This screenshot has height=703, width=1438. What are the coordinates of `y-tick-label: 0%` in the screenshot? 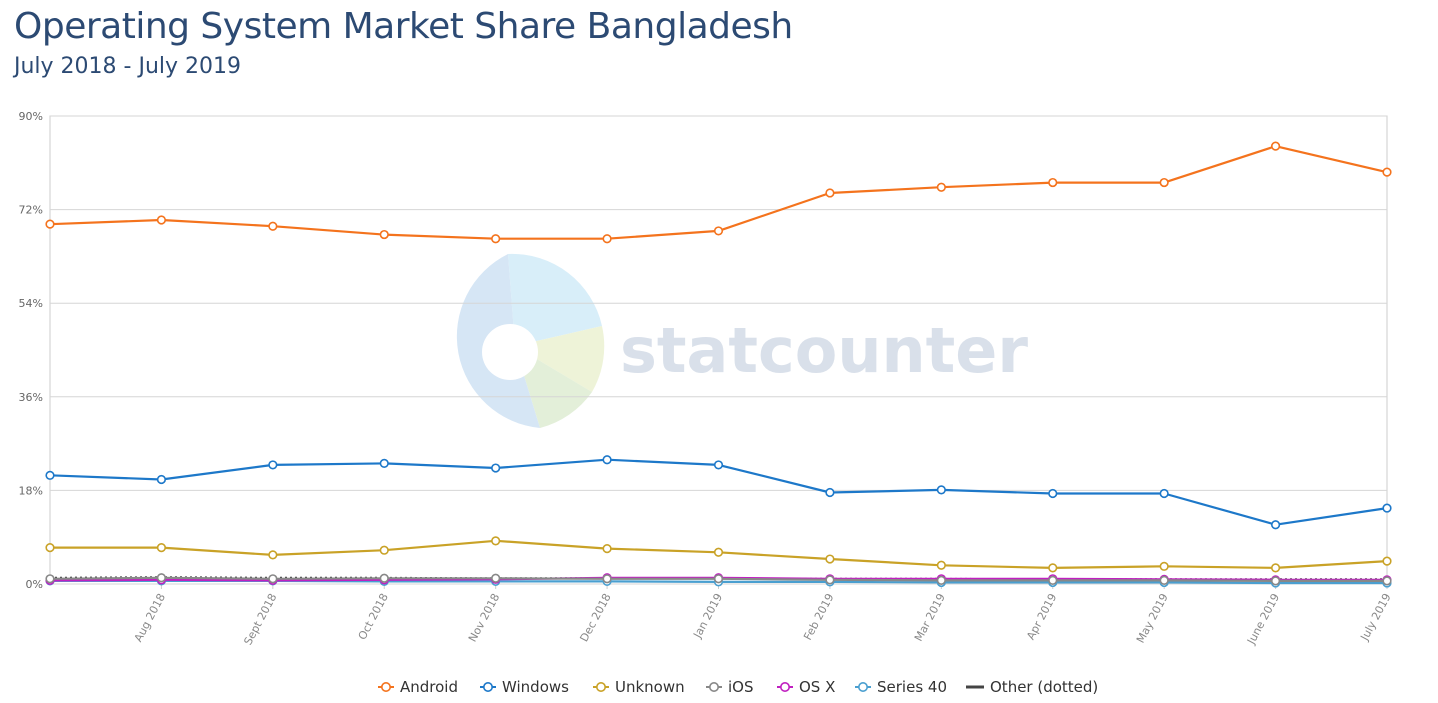 It's located at (34, 584).